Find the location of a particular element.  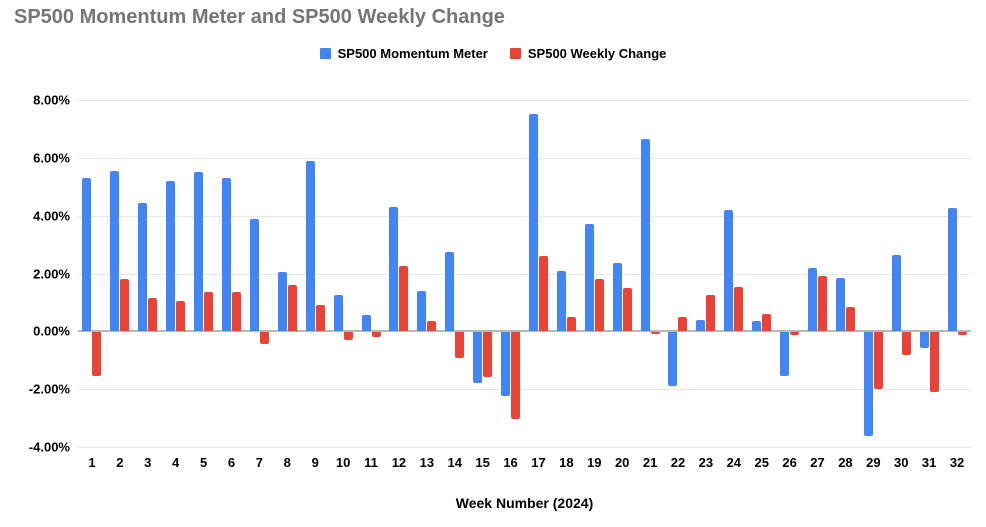

x-tick-label-week-9: 9 is located at coordinates (315, 462).